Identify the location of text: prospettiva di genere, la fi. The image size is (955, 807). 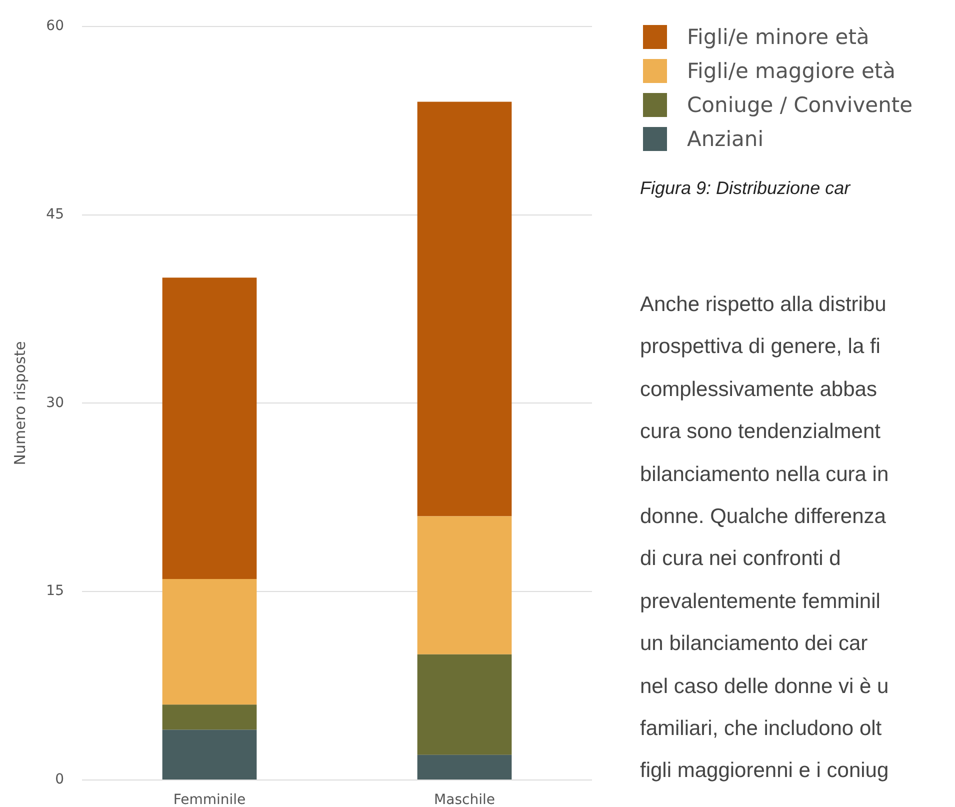
(760, 347).